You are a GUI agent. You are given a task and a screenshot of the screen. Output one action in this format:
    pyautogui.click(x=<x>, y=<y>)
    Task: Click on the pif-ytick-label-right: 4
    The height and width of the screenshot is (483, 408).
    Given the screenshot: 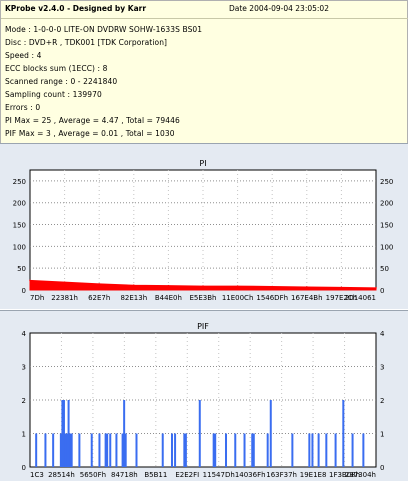 What is the action you would take?
    pyautogui.click(x=382, y=334)
    